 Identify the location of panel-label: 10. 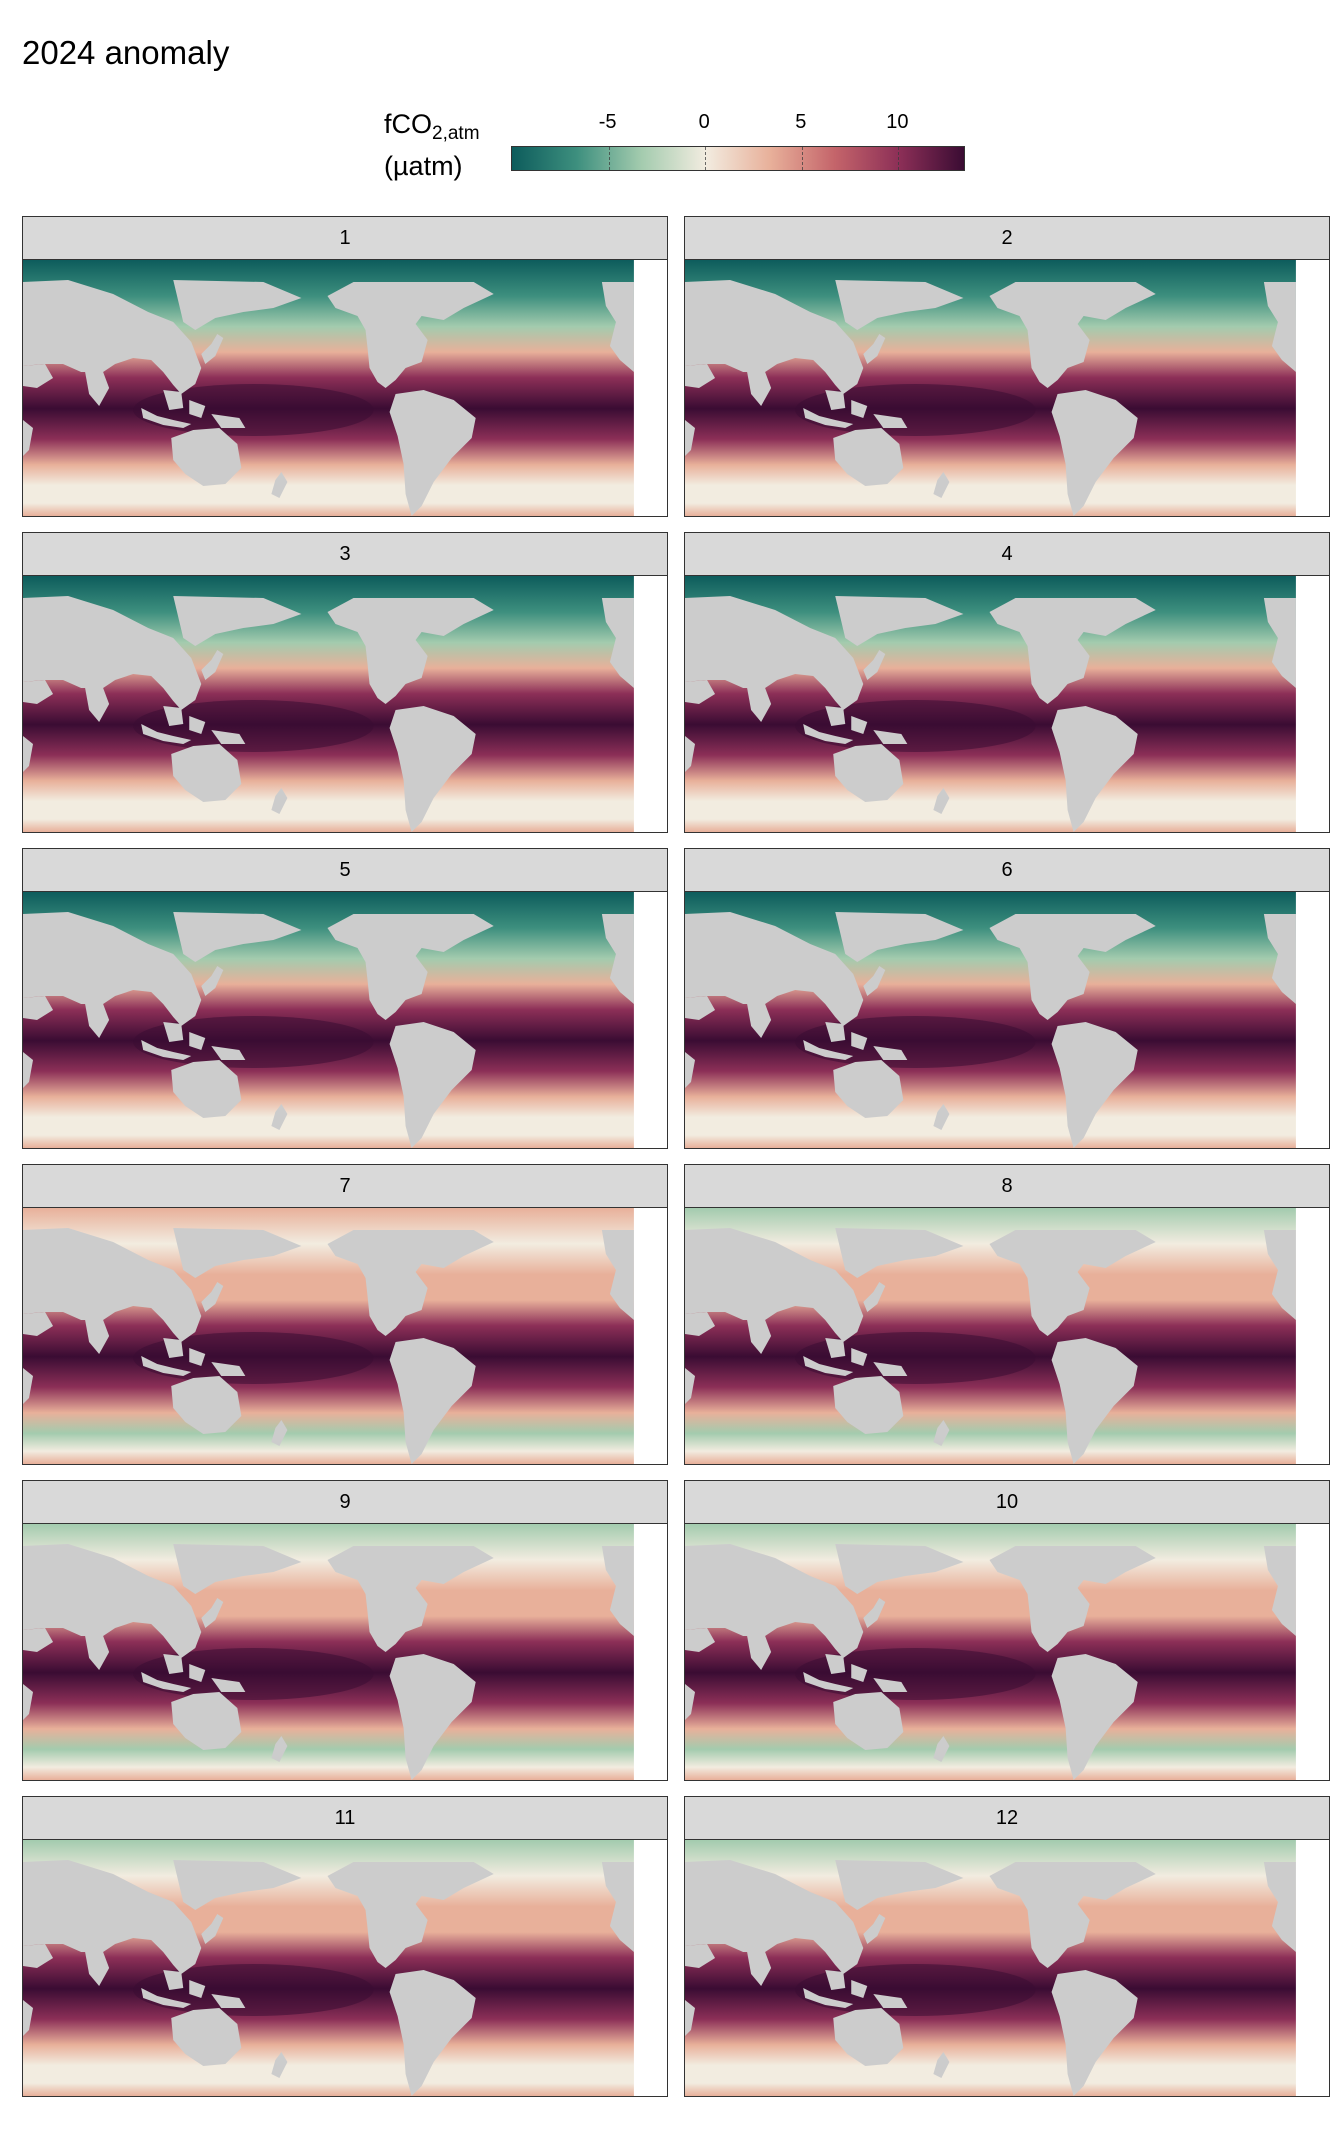
(1007, 1501).